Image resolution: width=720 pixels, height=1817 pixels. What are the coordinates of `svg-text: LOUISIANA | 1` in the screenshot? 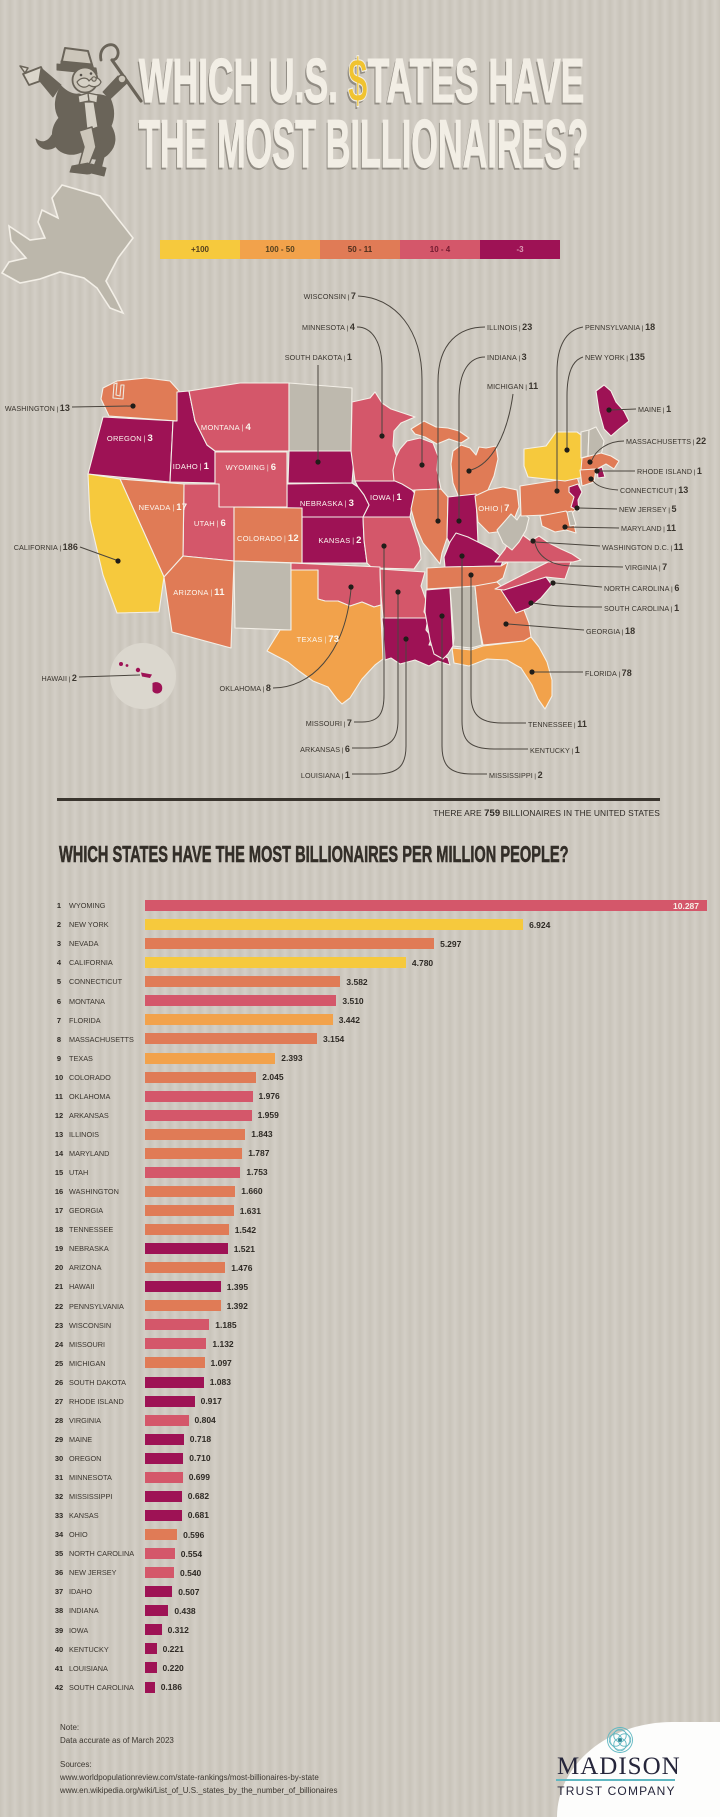 It's located at (325, 775).